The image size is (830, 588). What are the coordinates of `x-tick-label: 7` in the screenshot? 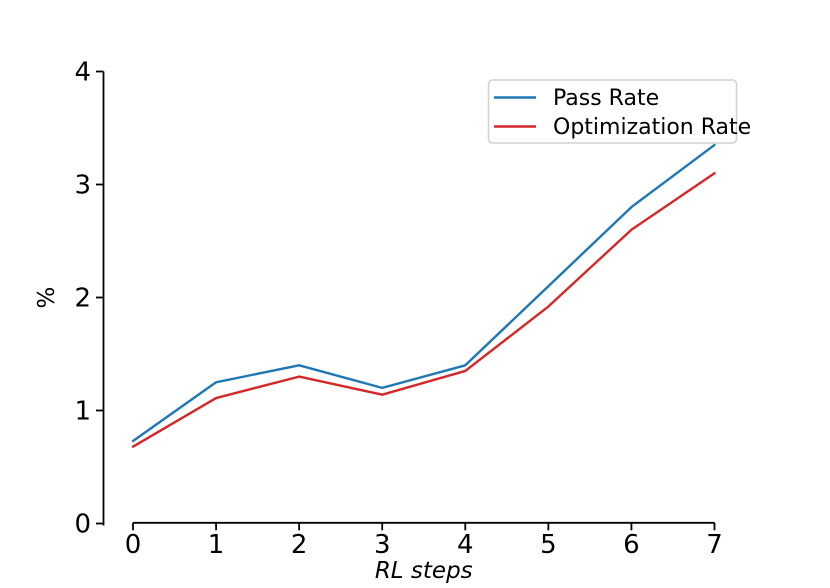 It's located at (714, 545).